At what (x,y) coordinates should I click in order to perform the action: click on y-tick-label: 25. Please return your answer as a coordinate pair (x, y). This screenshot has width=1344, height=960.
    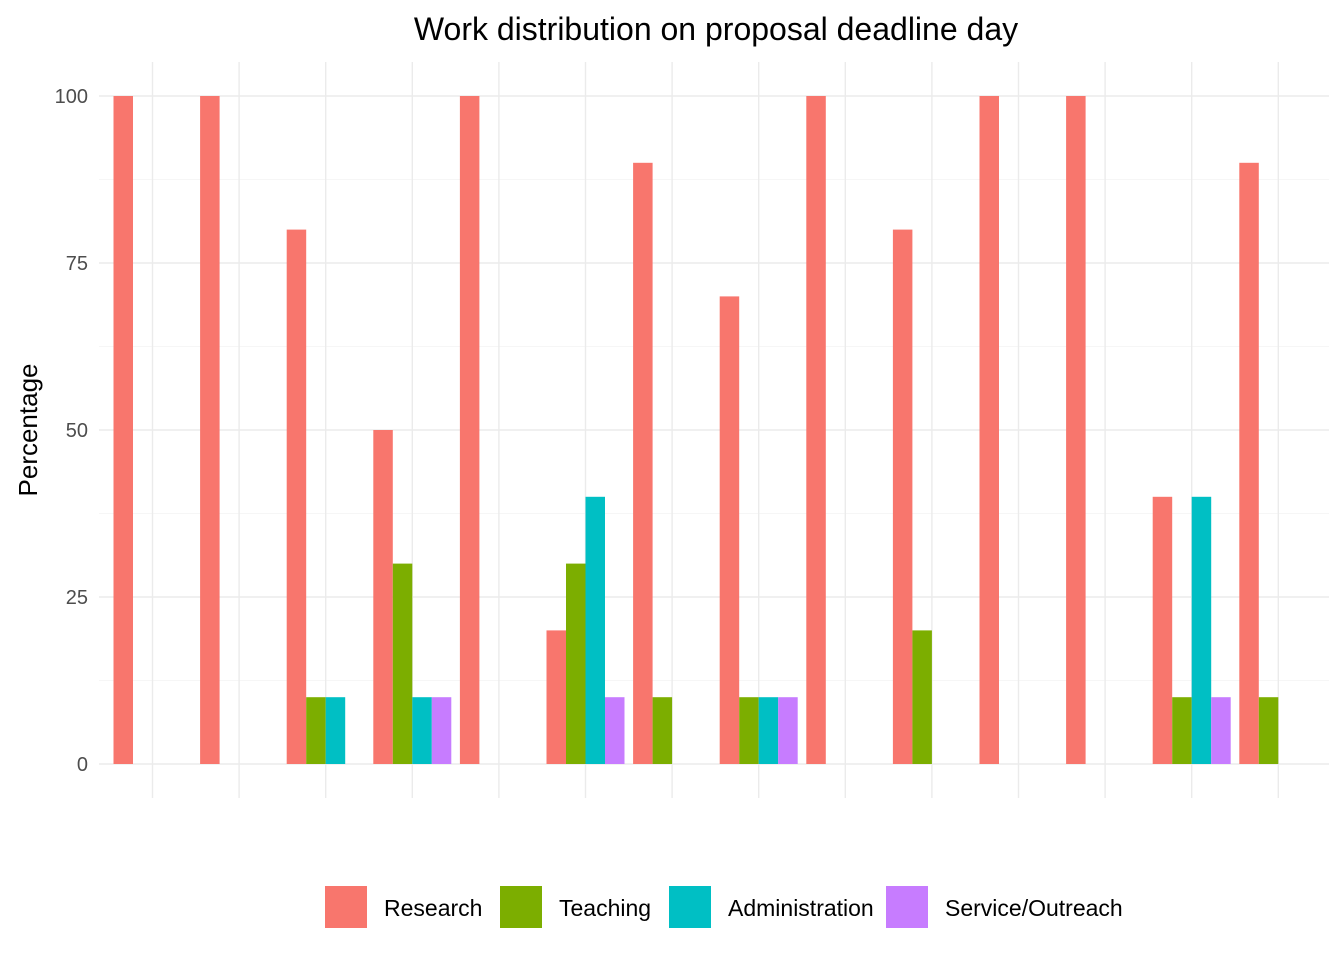
    Looking at the image, I should click on (77, 598).